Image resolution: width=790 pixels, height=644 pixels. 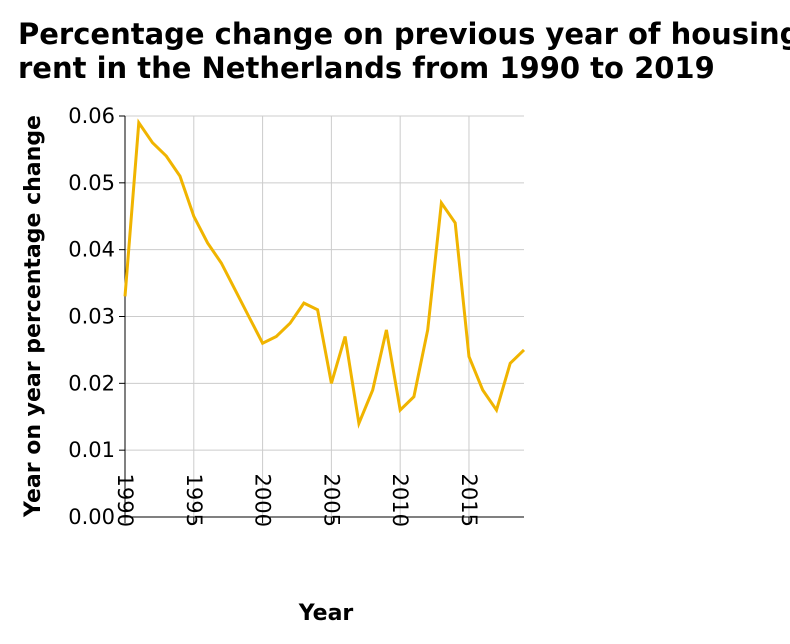 What do you see at coordinates (326, 613) in the screenshot?
I see `x-axis-label: Year` at bounding box center [326, 613].